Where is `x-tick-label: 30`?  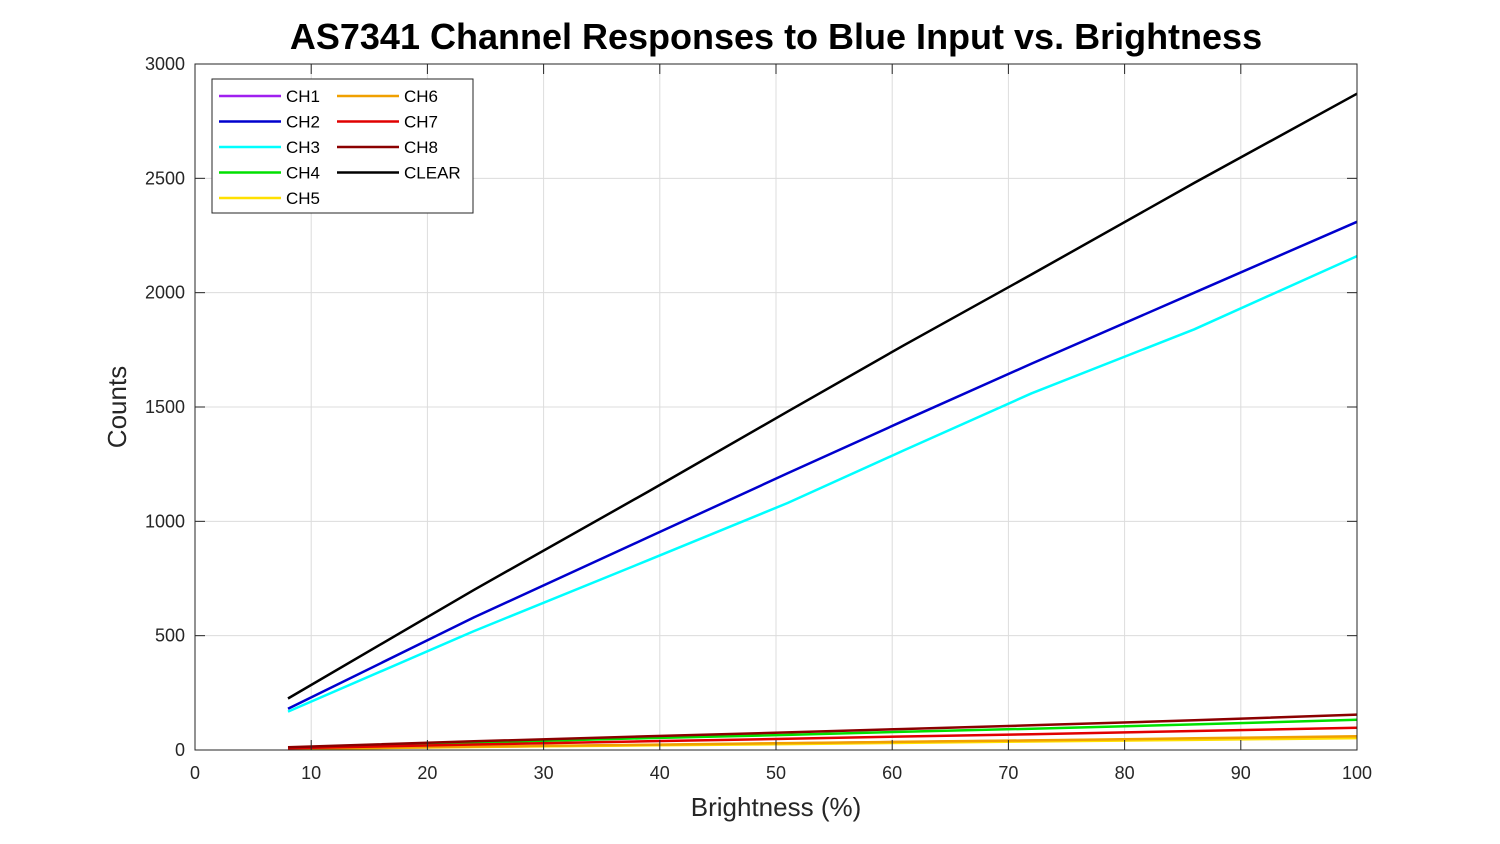
x-tick-label: 30 is located at coordinates (544, 773).